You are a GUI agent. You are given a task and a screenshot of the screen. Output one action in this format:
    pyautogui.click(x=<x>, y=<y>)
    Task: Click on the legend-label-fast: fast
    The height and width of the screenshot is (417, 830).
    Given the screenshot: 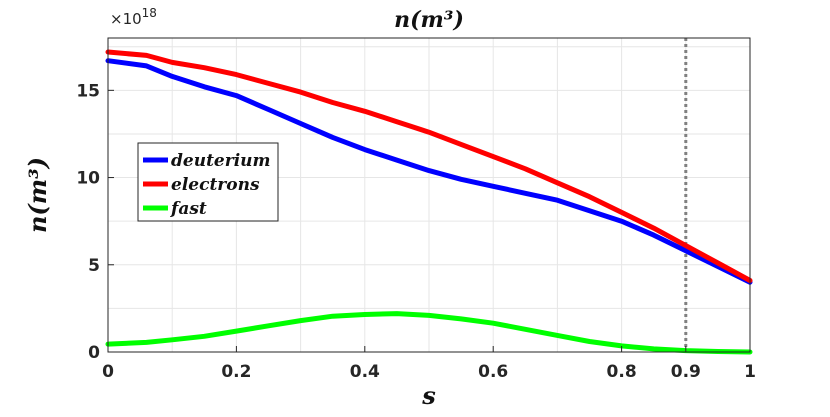 What is the action you would take?
    pyautogui.click(x=188, y=209)
    